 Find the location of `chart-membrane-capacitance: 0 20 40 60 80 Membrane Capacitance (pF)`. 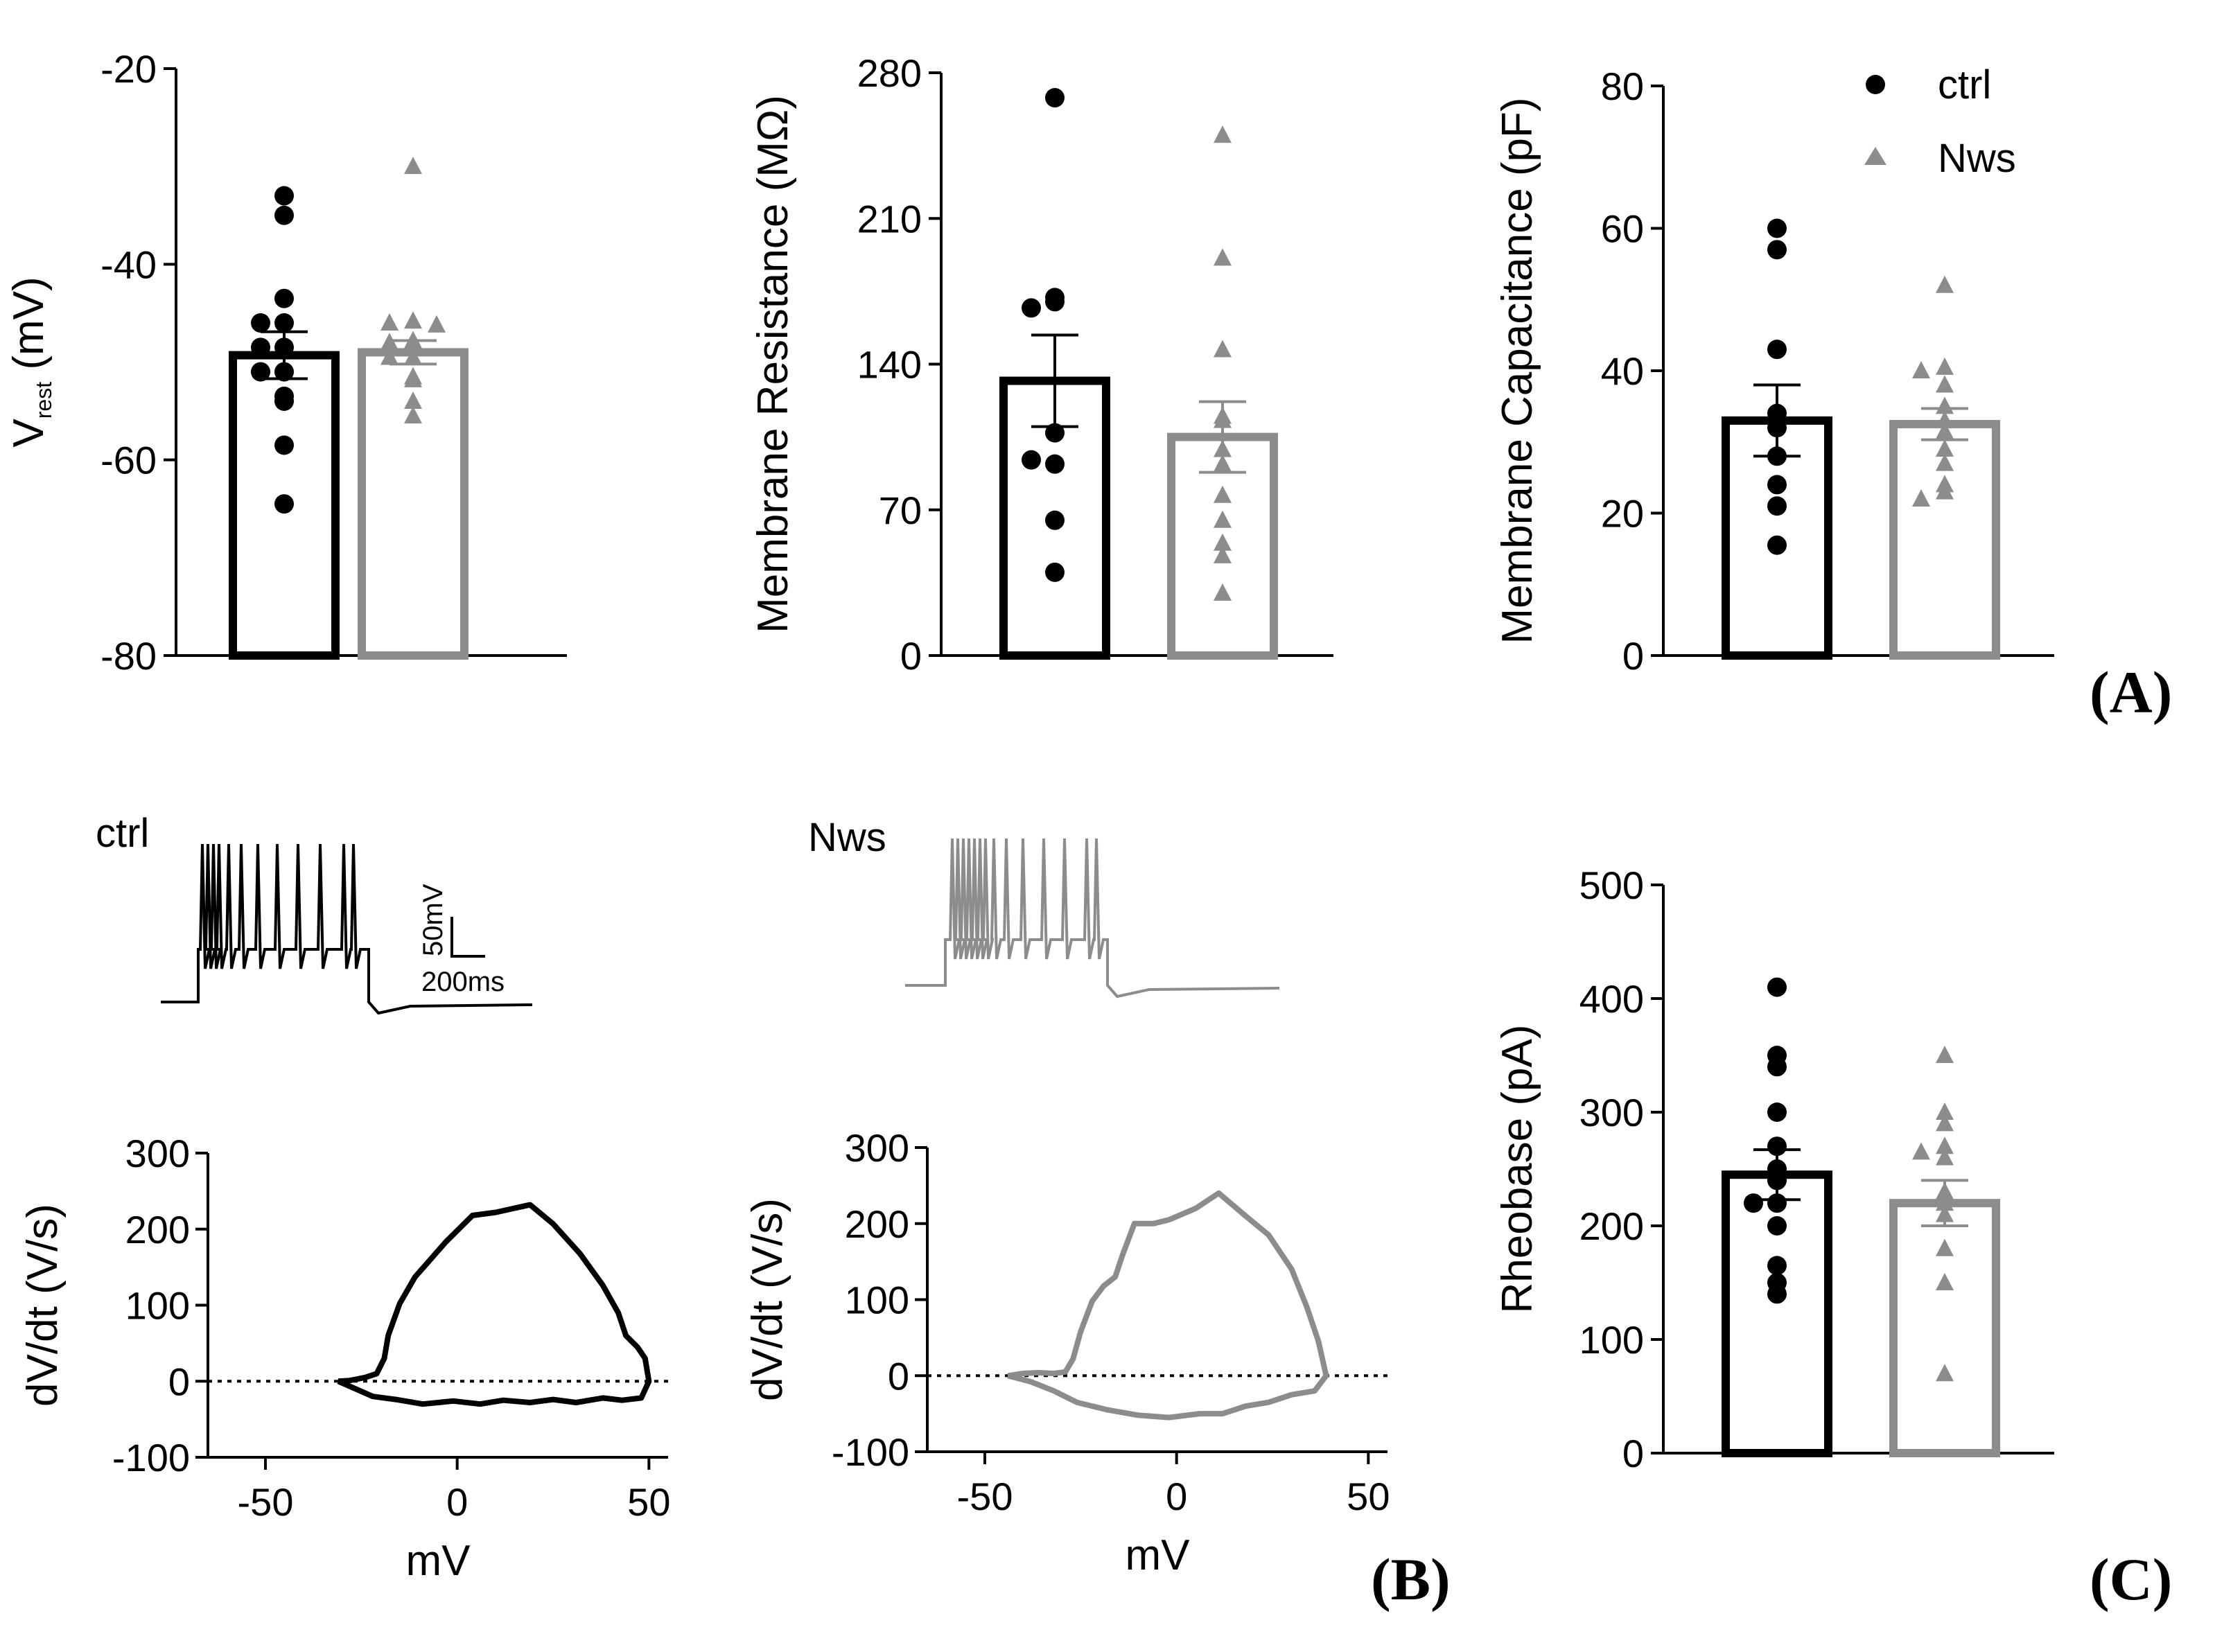

chart-membrane-capacitance: 0 20 40 60 80 Membrane Capacitance (pF) is located at coordinates (1774, 371).